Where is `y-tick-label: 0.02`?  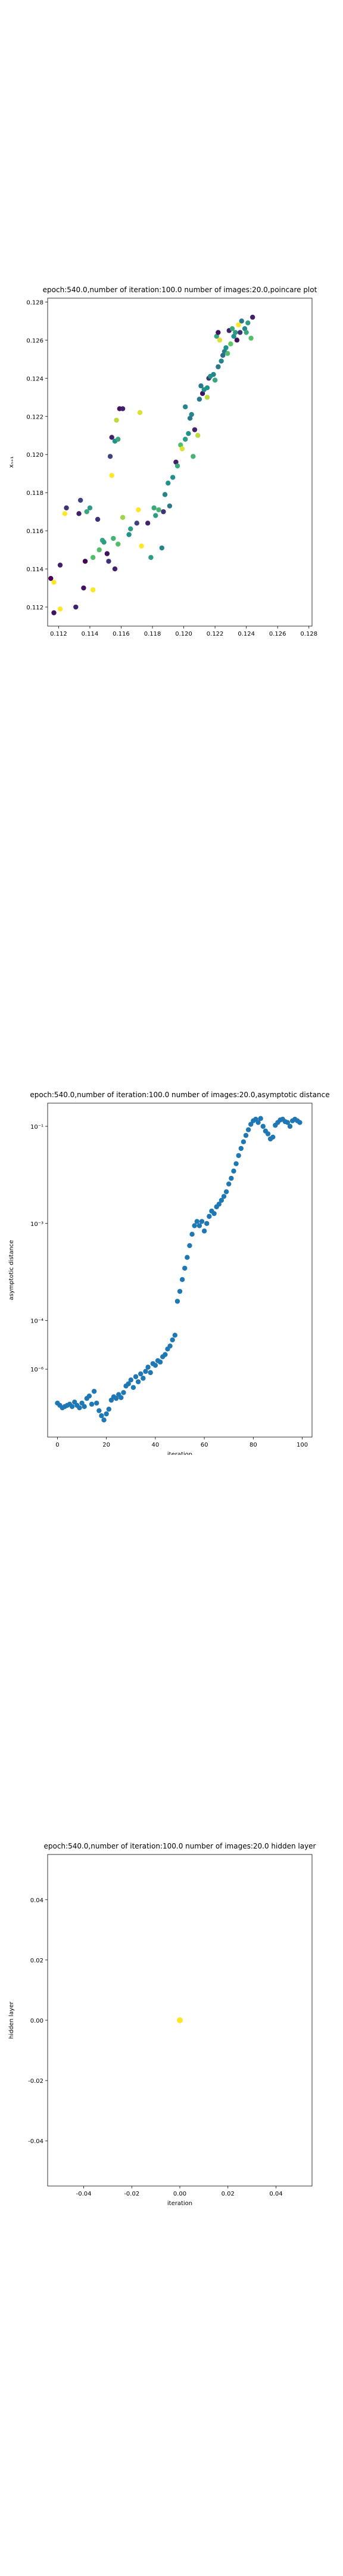
y-tick-label: 0.02 is located at coordinates (37, 1961).